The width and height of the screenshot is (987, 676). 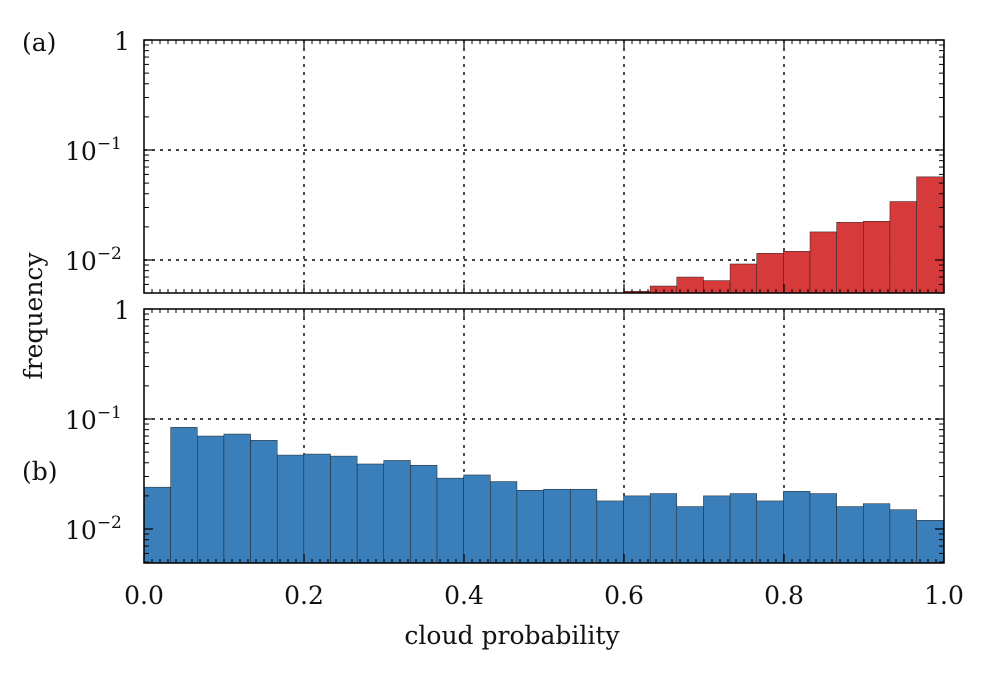 What do you see at coordinates (304, 595) in the screenshot?
I see `x-tick-label: 0.2` at bounding box center [304, 595].